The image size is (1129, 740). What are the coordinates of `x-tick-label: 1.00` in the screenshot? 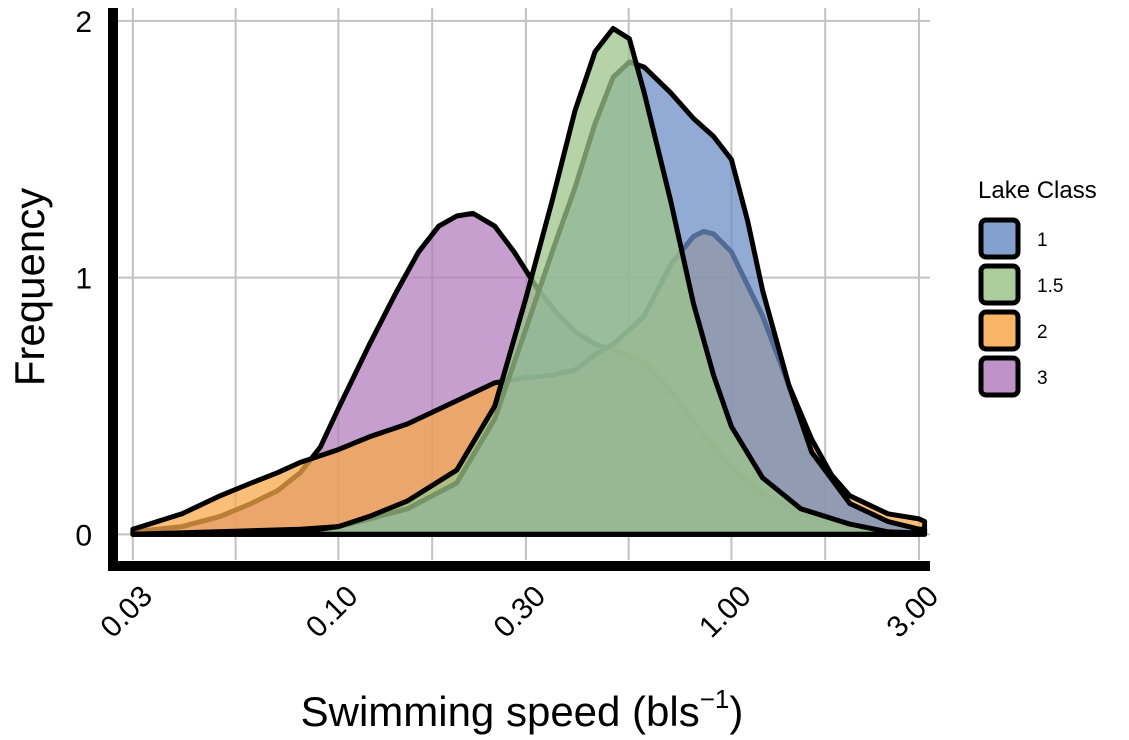 It's located at (725, 612).